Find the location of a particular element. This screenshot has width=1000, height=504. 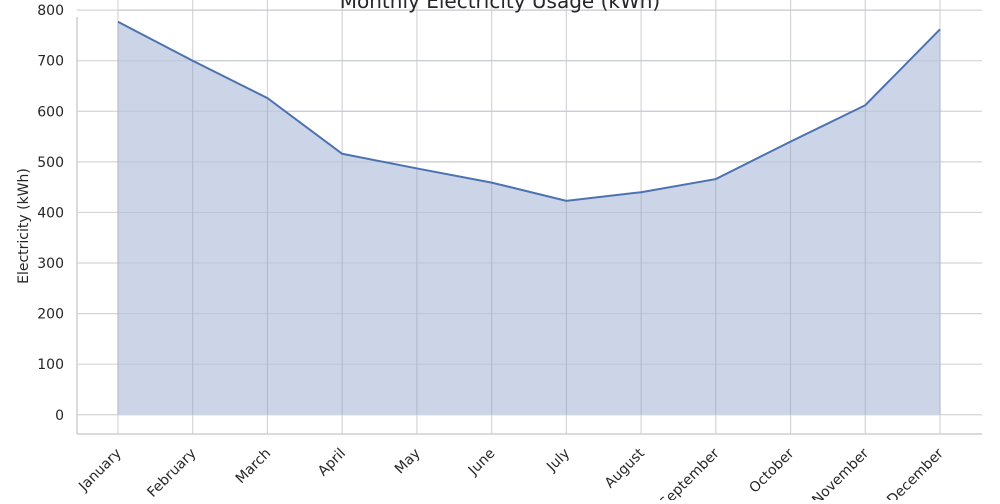

x-tick-label: July is located at coordinates (558, 461).